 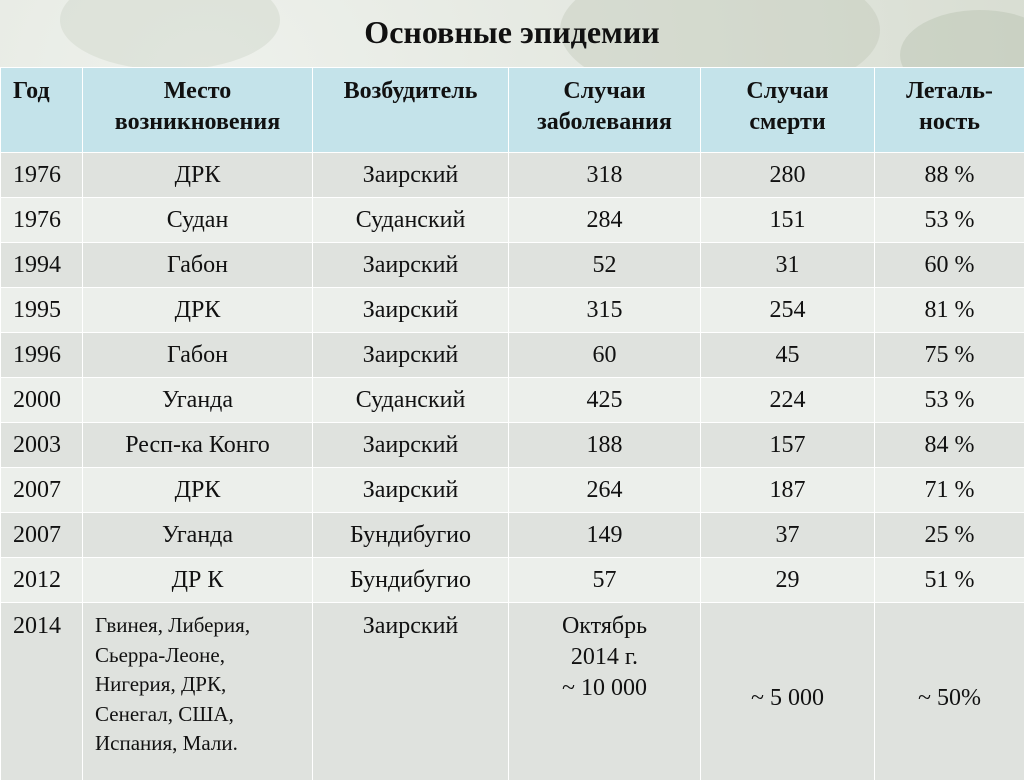 I want to click on cell-place: Судан, so click(x=198, y=220).